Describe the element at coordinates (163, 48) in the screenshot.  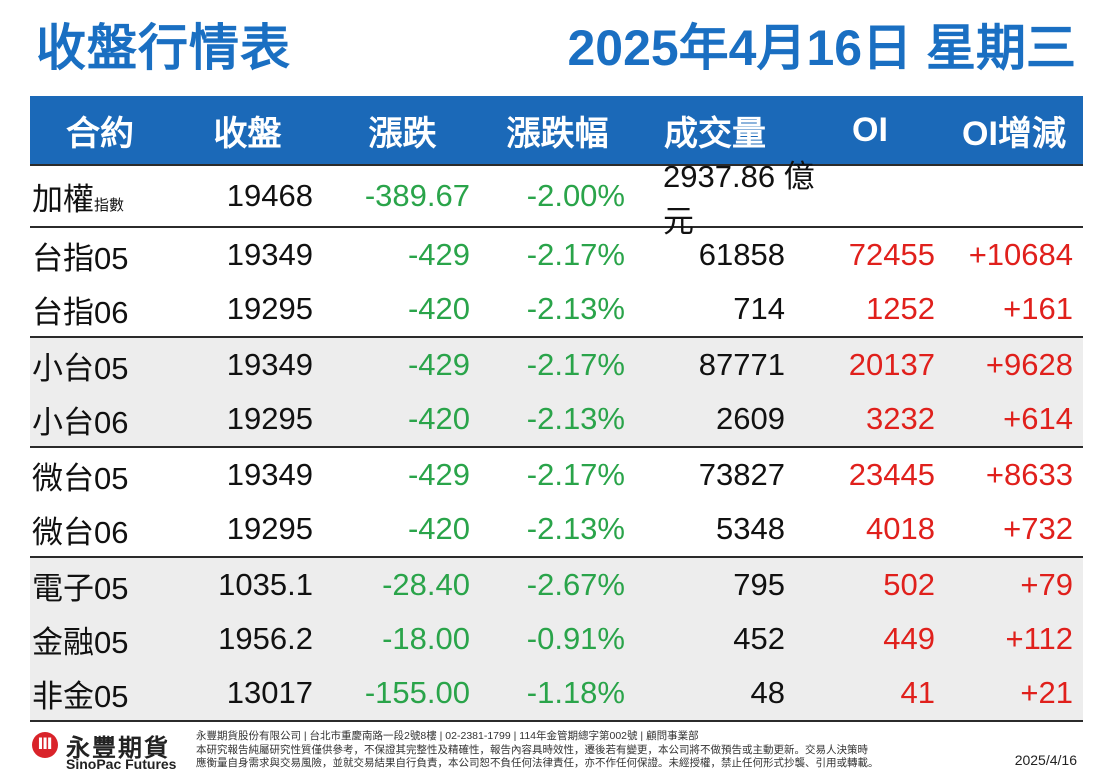
I see `page-title: 收盤行情表` at that location.